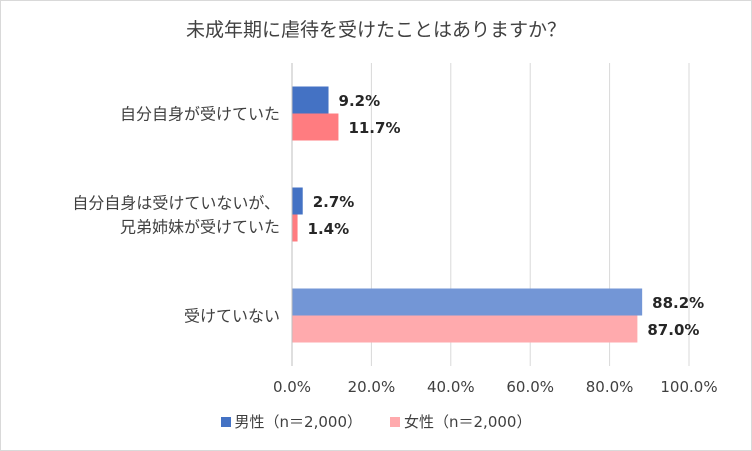 Image resolution: width=752 pixels, height=451 pixels. What do you see at coordinates (360, 101) in the screenshot?
I see `data-label: 9.2%` at bounding box center [360, 101].